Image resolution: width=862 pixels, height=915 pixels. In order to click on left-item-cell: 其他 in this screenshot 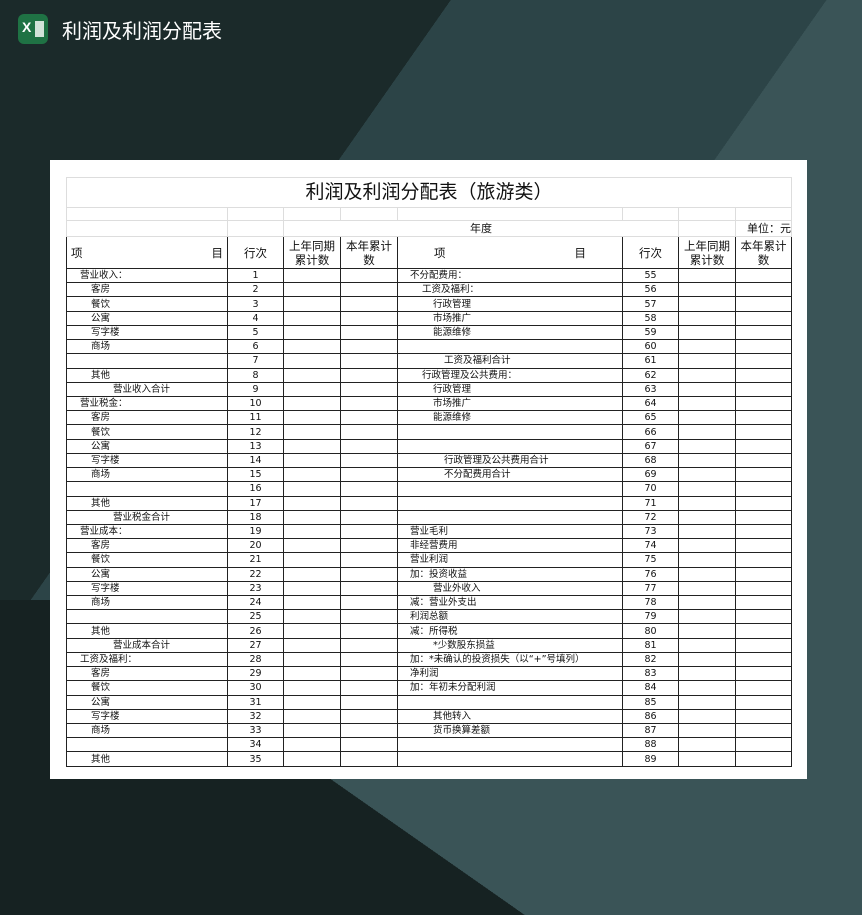, I will do `click(147, 631)`.